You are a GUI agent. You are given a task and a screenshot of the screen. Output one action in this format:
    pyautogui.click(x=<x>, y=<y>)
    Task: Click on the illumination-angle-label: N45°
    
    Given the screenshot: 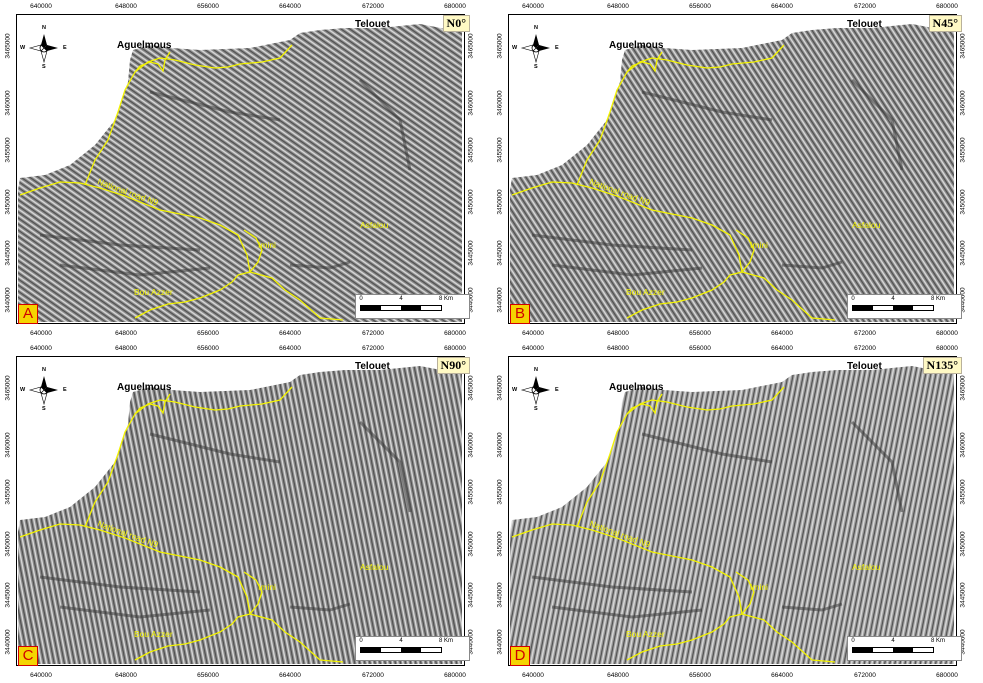 What is the action you would take?
    pyautogui.click(x=945, y=23)
    